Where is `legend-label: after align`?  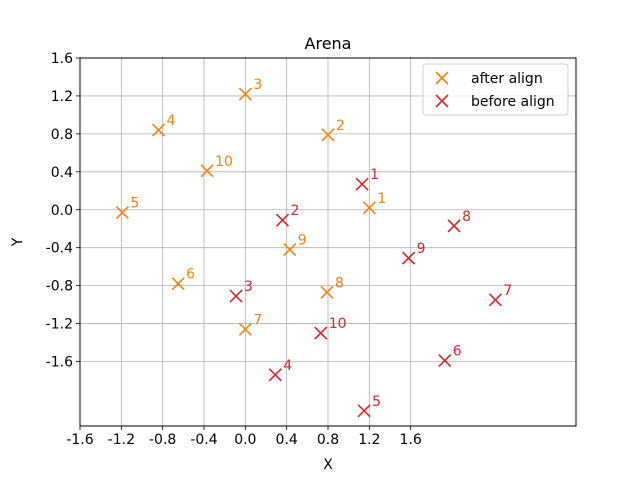 legend-label: after align is located at coordinates (507, 79).